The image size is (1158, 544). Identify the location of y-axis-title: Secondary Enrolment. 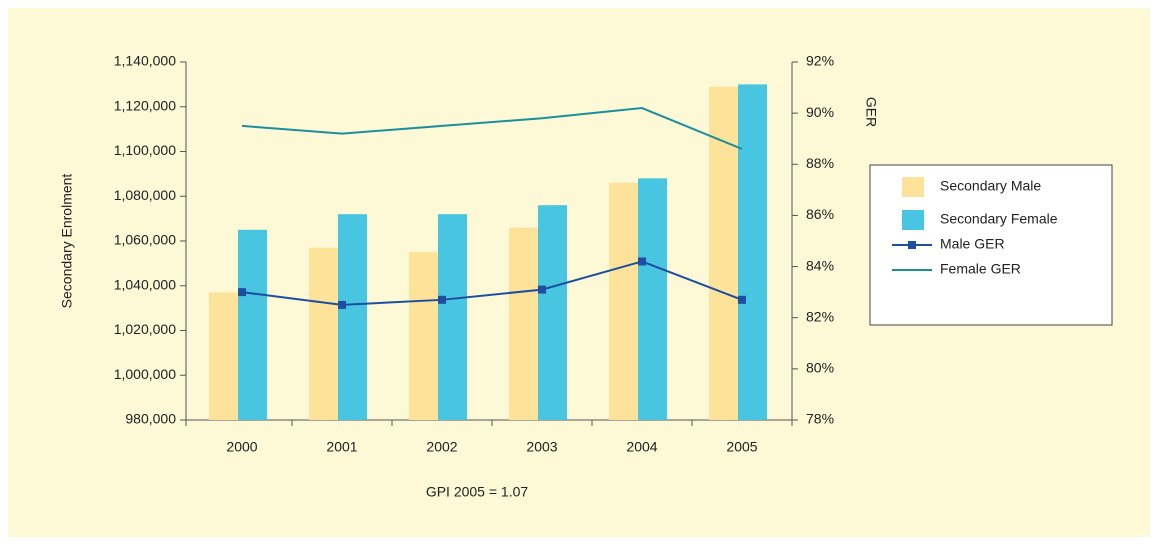
(67, 241).